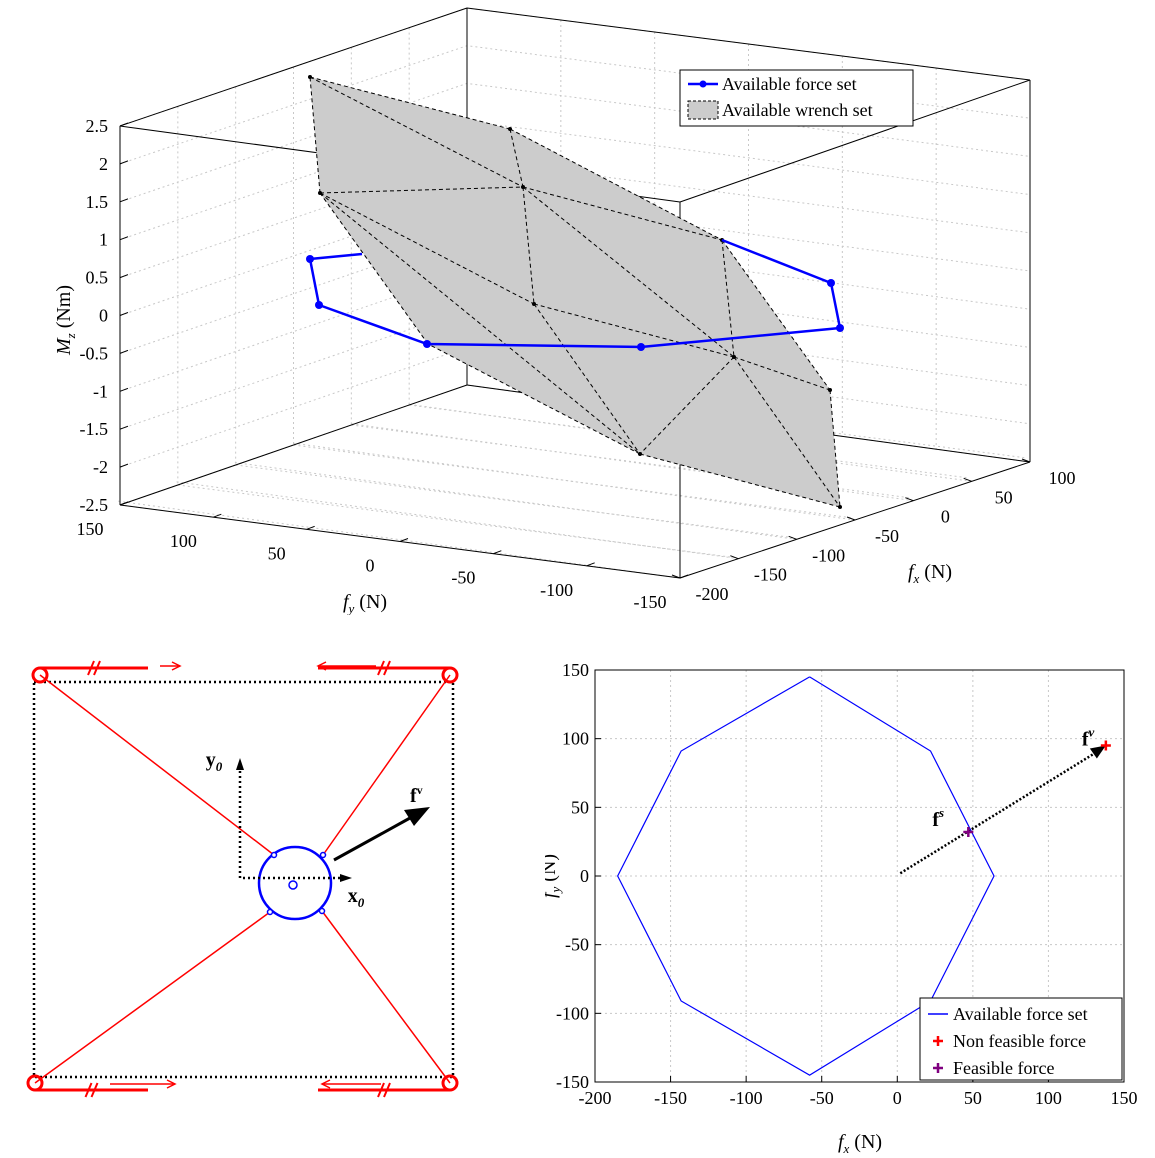  Describe the element at coordinates (650, 602) in the screenshot. I see `fy-tick-label: -150` at that location.